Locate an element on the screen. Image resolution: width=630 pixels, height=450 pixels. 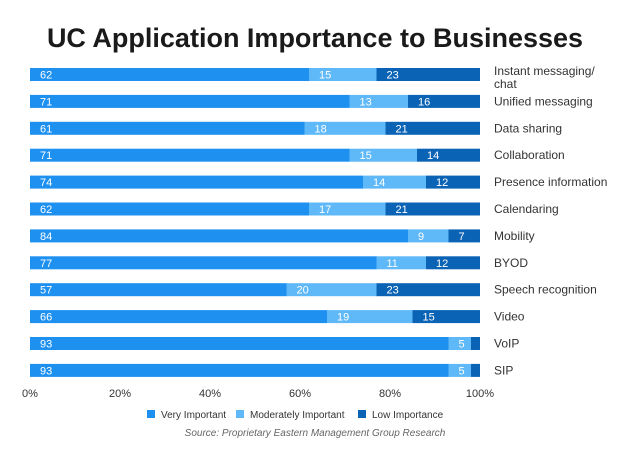
chart-title: UC Application Importance to Businesses is located at coordinates (315, 38).